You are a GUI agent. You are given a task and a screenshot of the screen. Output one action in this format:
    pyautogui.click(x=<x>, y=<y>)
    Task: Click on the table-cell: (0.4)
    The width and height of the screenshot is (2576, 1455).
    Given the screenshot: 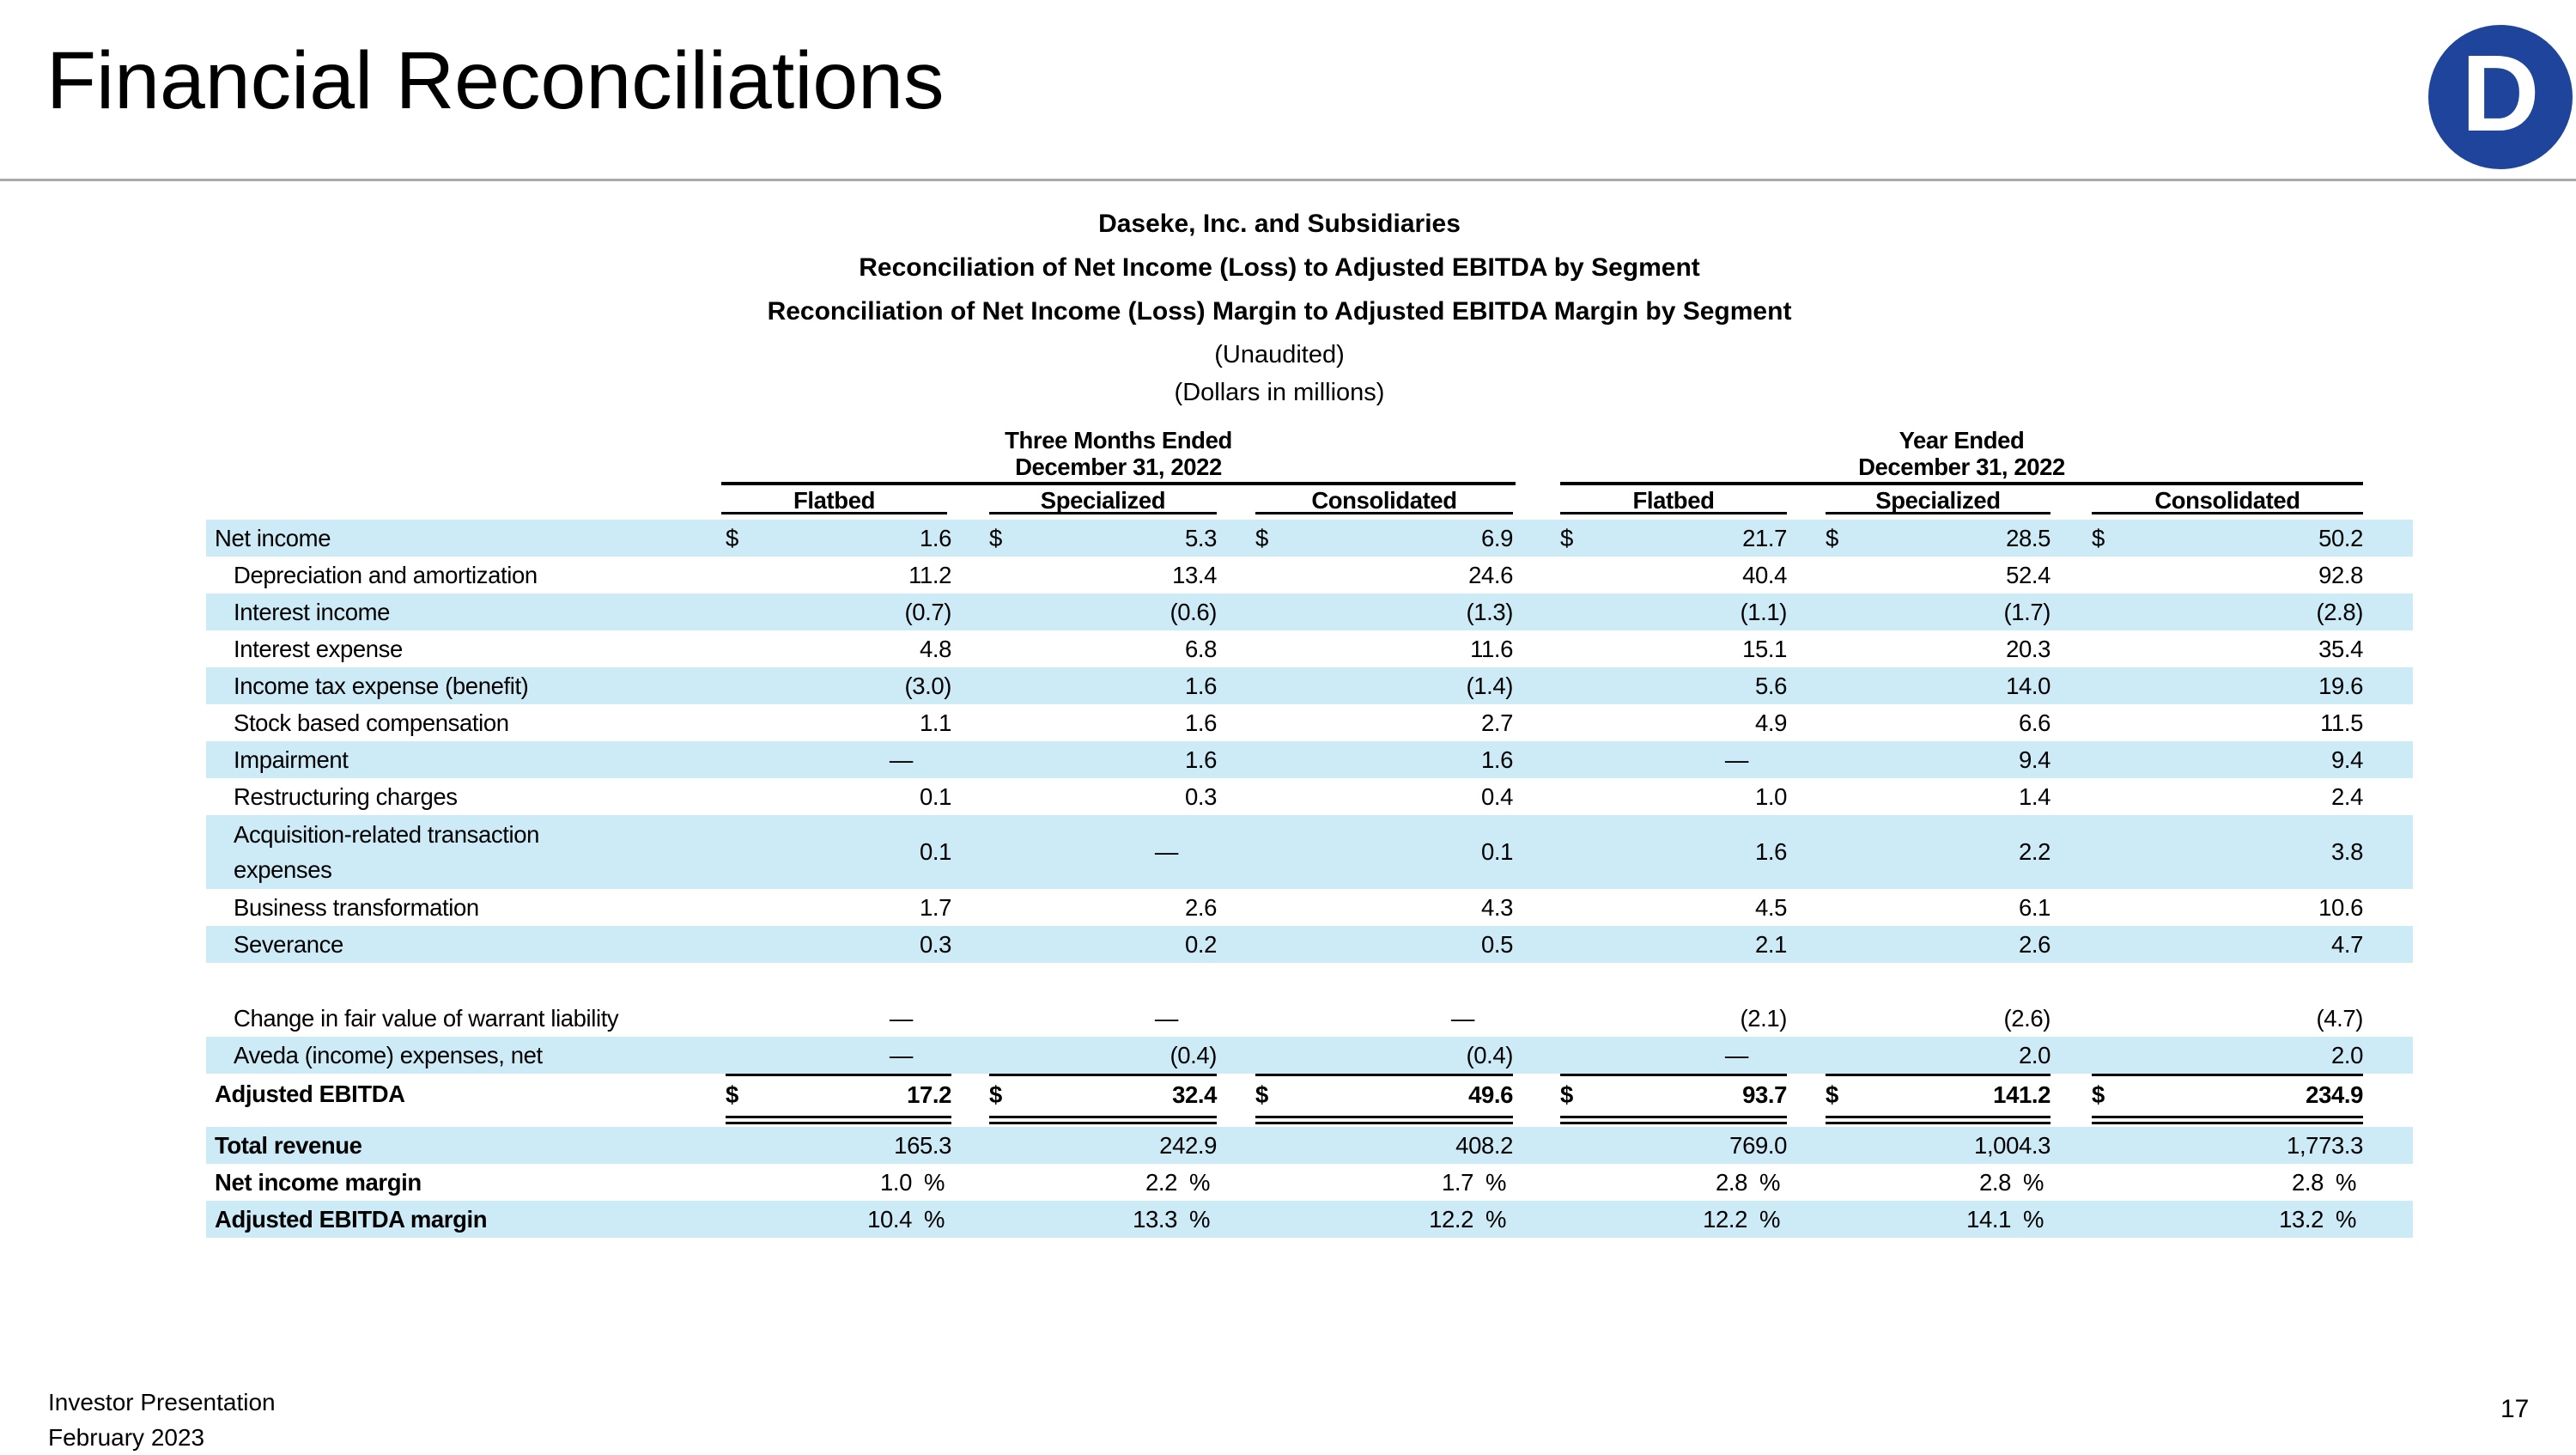 What is the action you would take?
    pyautogui.click(x=1384, y=1055)
    